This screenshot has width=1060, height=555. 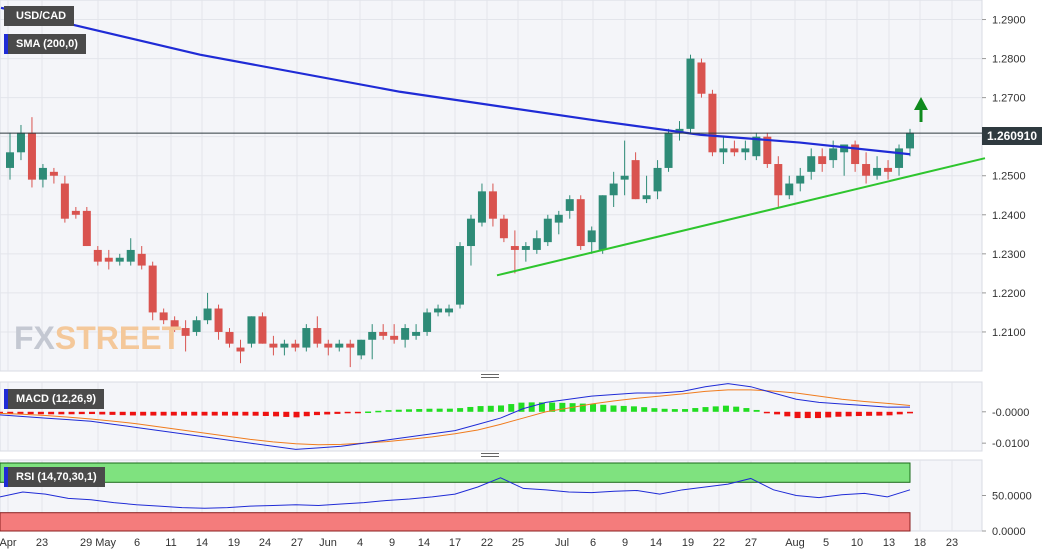 What do you see at coordinates (1010, 444) in the screenshot?
I see `macd-tick-label: -0.0100` at bounding box center [1010, 444].